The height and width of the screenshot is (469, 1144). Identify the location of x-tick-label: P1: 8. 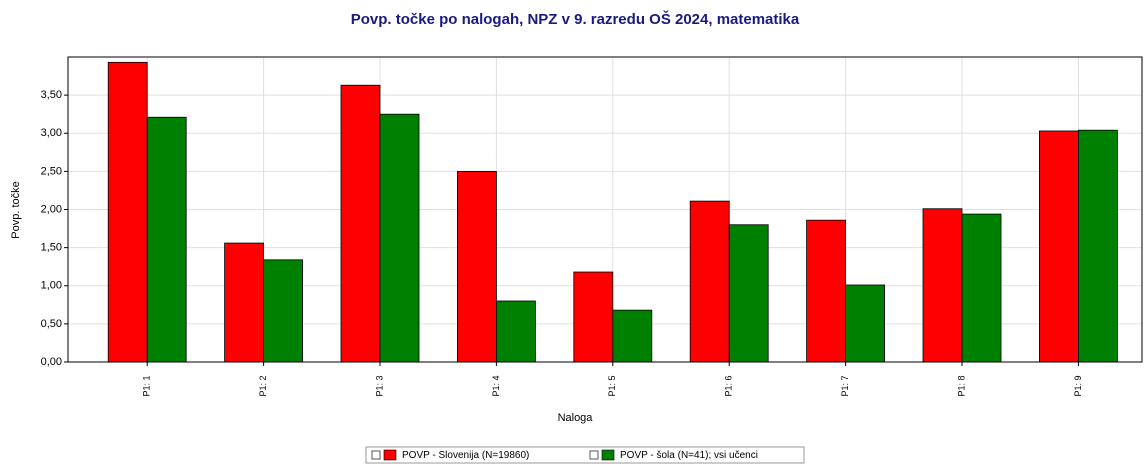
(961, 385).